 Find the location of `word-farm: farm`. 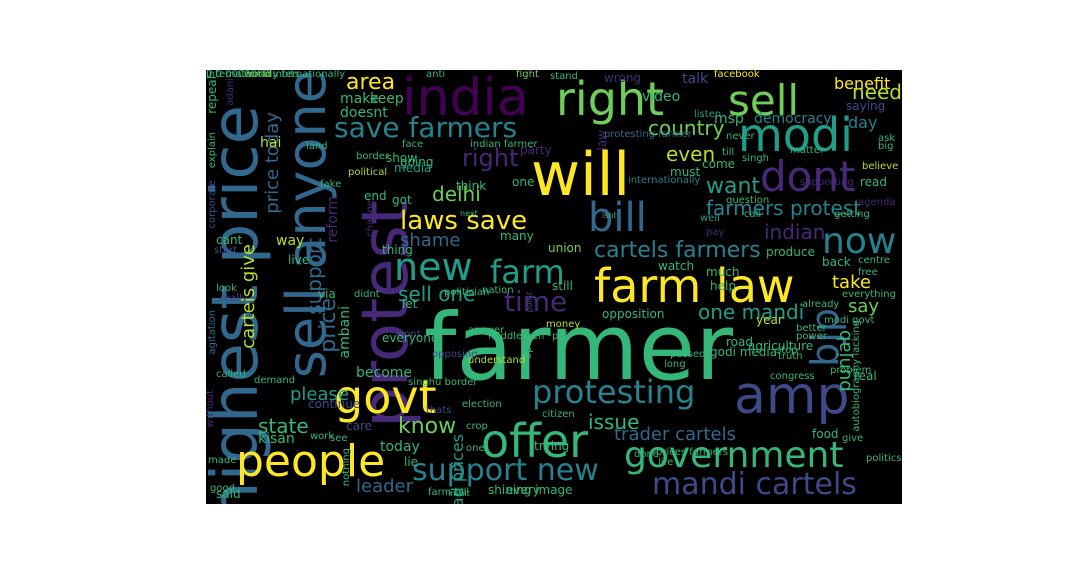

word-farm: farm is located at coordinates (527, 272).